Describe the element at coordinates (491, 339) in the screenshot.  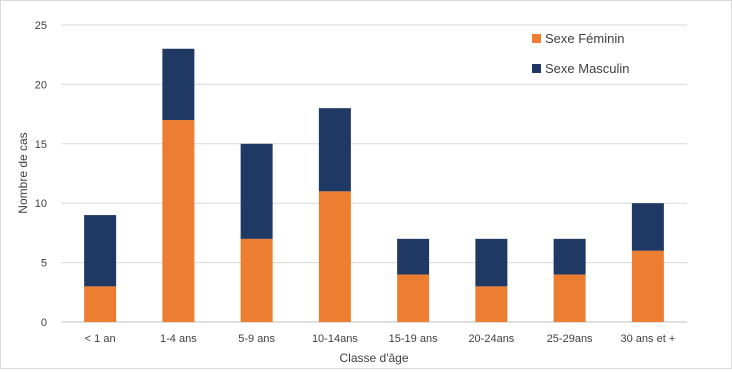
I see `x-tick-label: 20-24ans` at that location.